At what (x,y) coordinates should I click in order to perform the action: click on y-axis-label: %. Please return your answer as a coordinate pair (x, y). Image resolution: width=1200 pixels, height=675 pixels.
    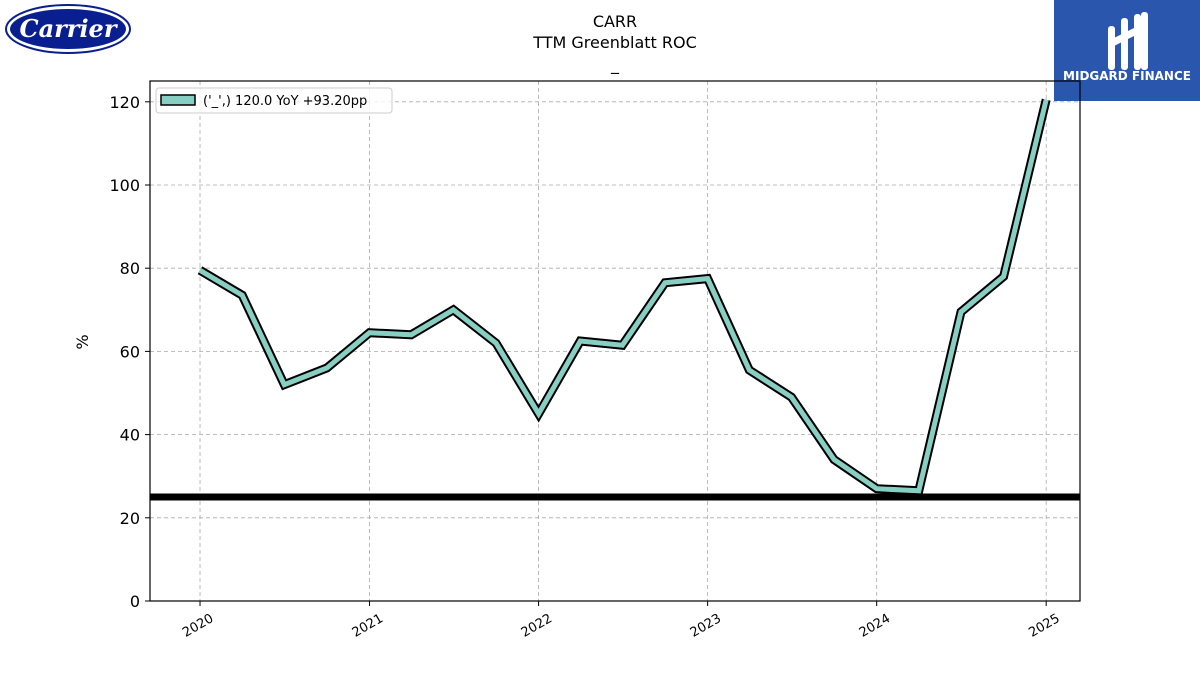
    Looking at the image, I should click on (82, 341).